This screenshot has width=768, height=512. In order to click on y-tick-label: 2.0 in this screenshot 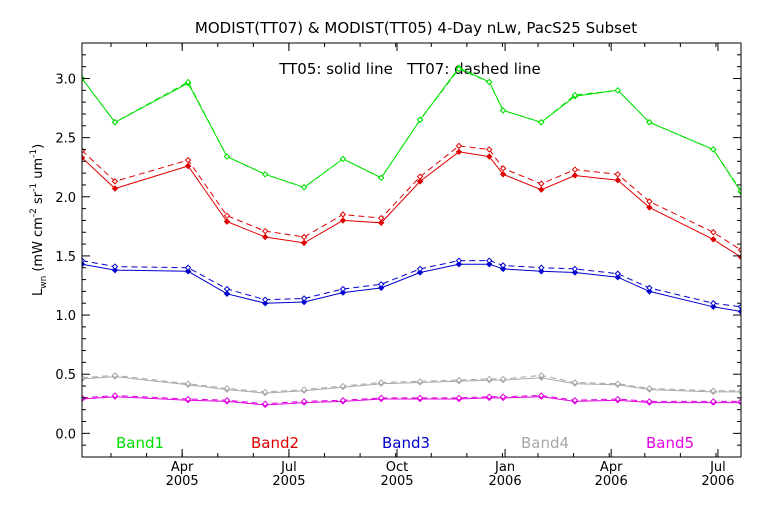, I will do `click(65, 198)`.